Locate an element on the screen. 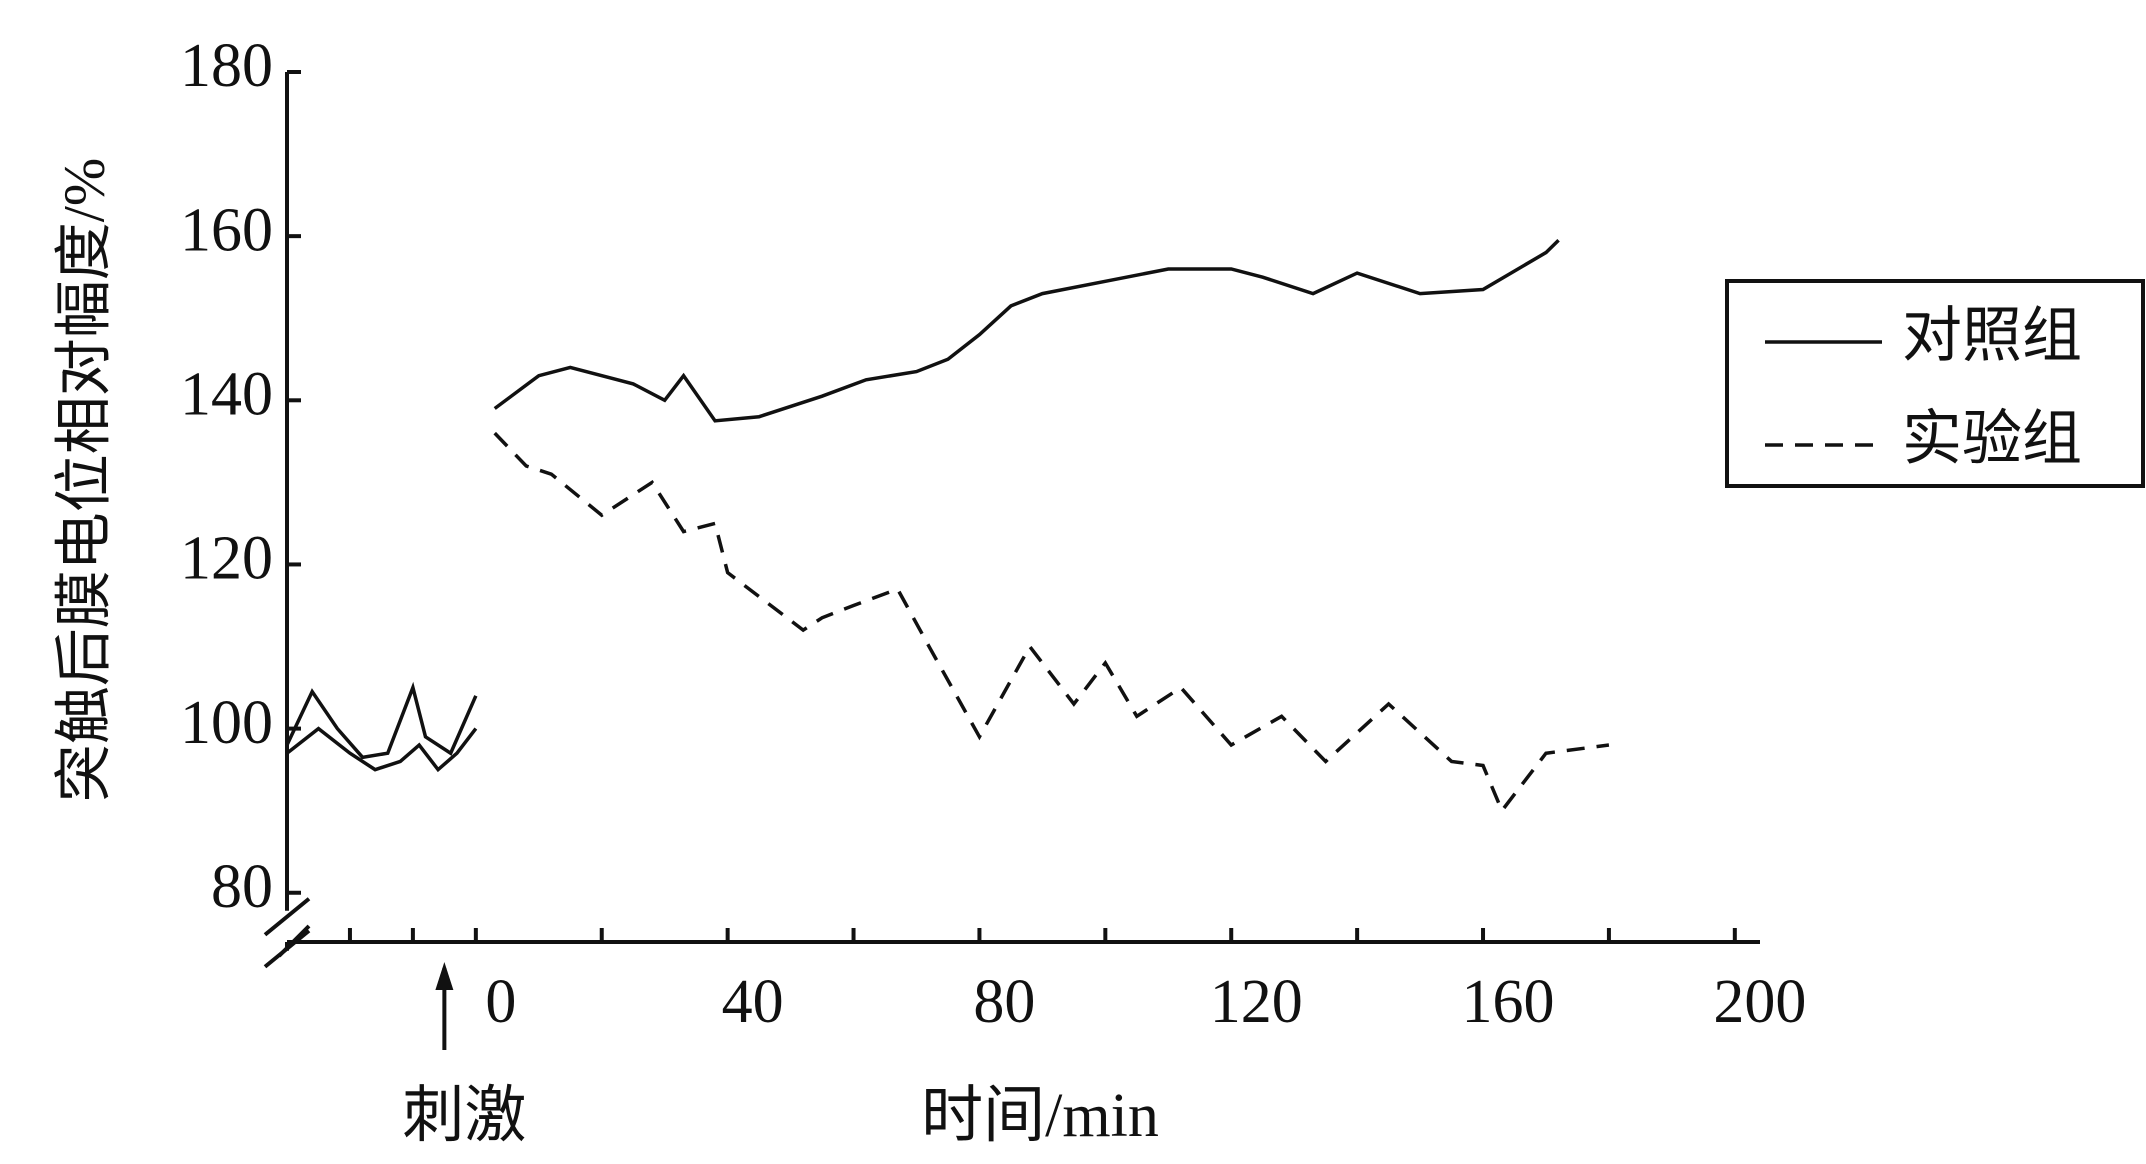 This screenshot has width=2146, height=1164. x-tick-label: 160 is located at coordinates (1508, 1002).